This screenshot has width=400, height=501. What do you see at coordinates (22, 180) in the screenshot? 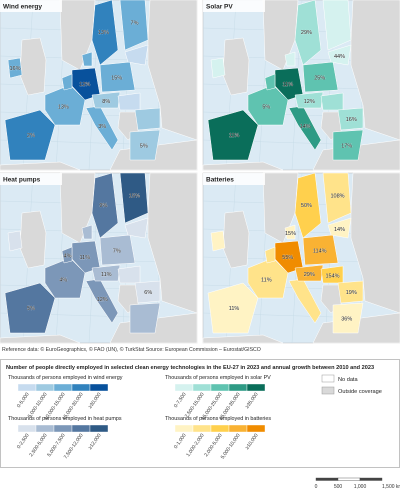
I see `panel-title: Heat pumps` at bounding box center [22, 180].